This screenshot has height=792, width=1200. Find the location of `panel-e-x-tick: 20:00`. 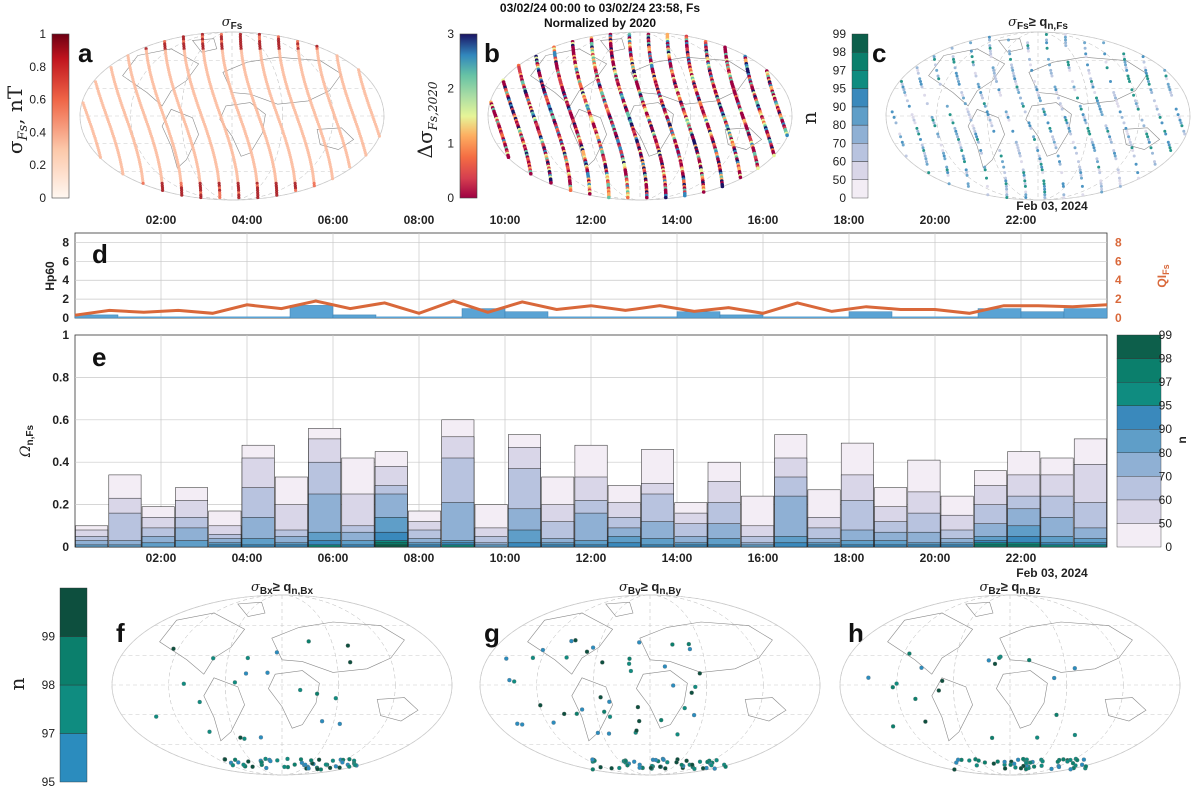

panel-e-x-tick: 20:00 is located at coordinates (935, 558).